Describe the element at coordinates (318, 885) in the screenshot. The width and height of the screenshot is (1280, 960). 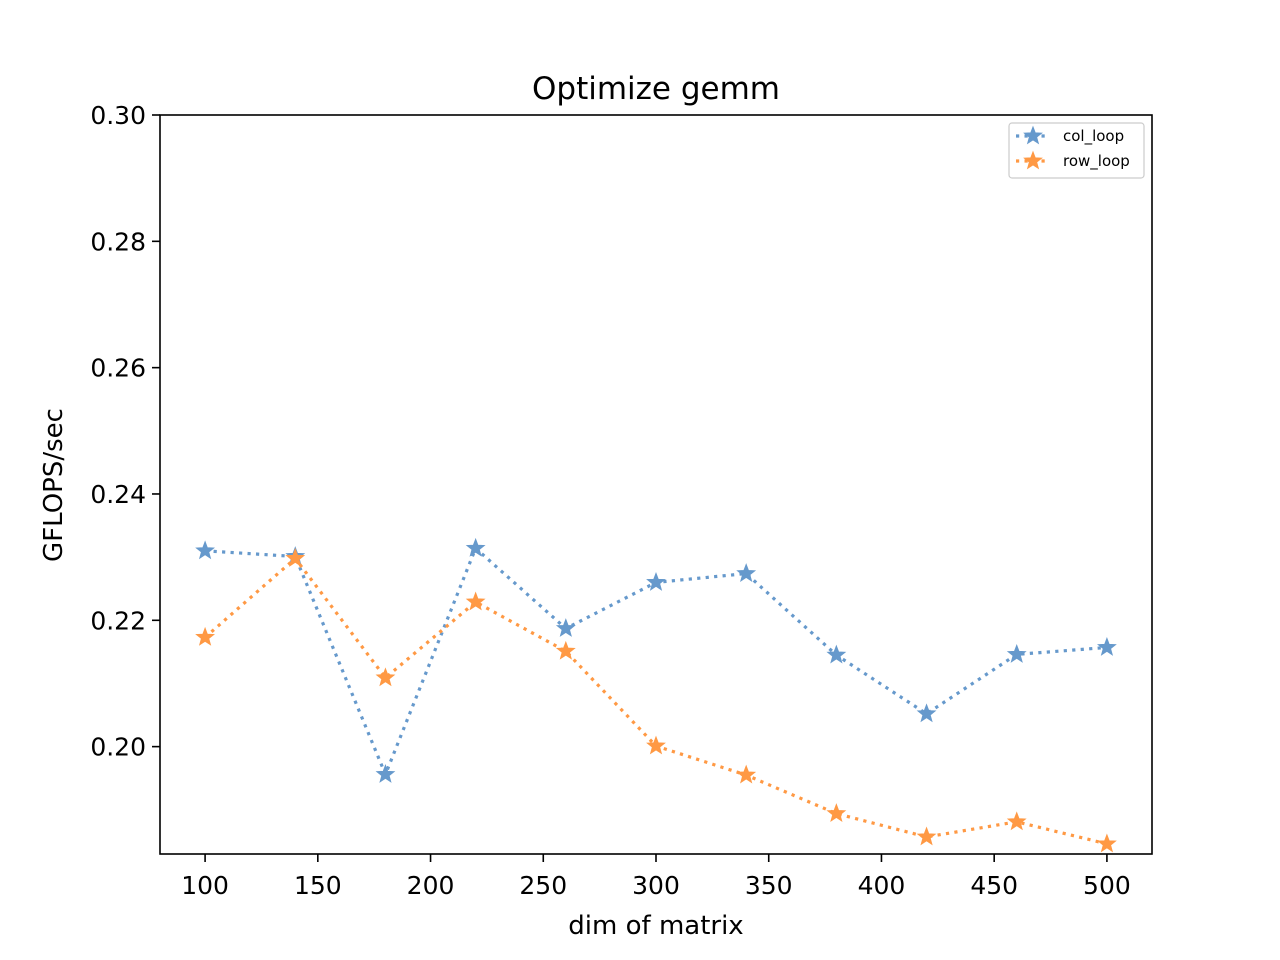
I see `x-tick-label: 150` at that location.